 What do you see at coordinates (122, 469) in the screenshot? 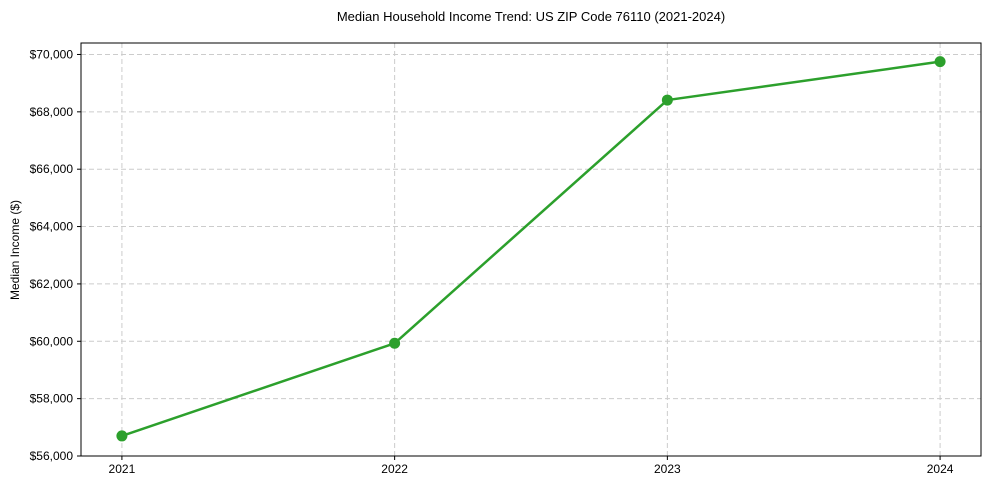
I see `x-tick-label: 2021` at bounding box center [122, 469].